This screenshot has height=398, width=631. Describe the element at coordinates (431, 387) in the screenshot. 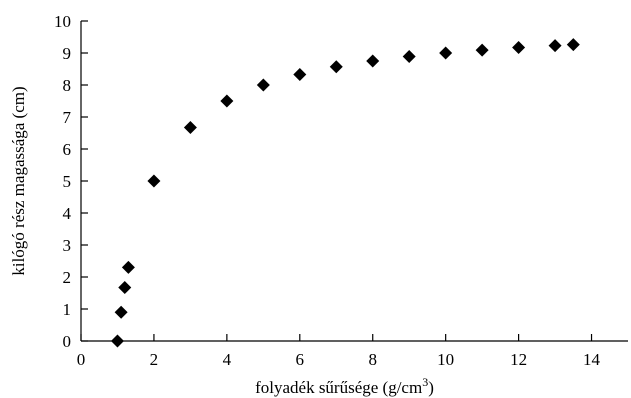

I see `x-axis-title-suffix: )` at that location.